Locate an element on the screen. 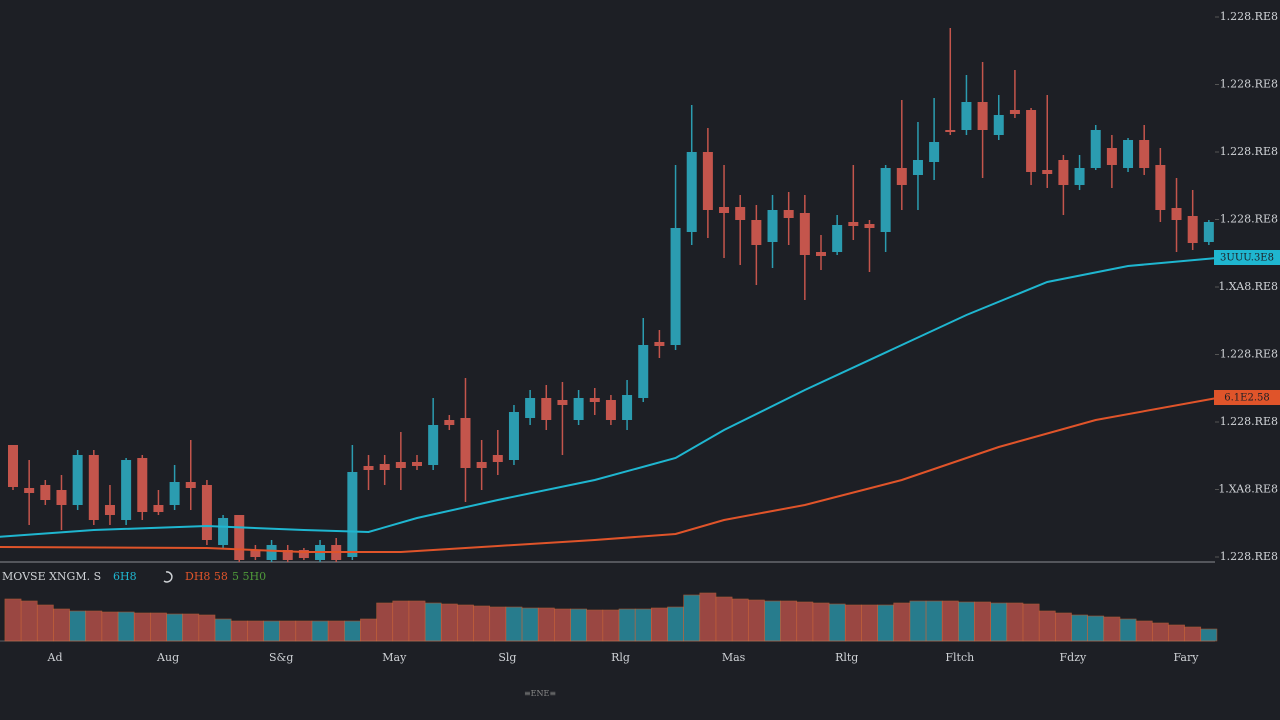 The height and width of the screenshot is (720, 1280). legend-entry: 5 5H0 is located at coordinates (249, 576).